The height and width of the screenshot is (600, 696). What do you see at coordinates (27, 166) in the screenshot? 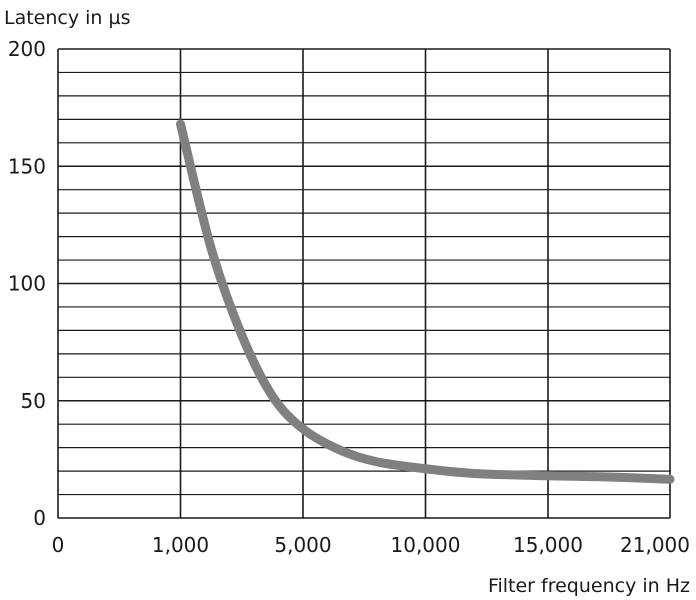
I see `y-tick-label: 150` at bounding box center [27, 166].